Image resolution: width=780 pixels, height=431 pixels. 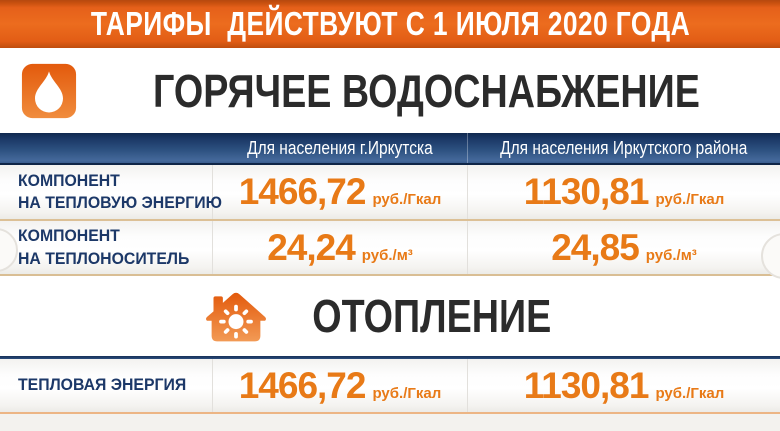 I want to click on row-label-line2: НА ТЕПЛОВУЮ ЭНЕРГИЮ, so click(x=120, y=202).